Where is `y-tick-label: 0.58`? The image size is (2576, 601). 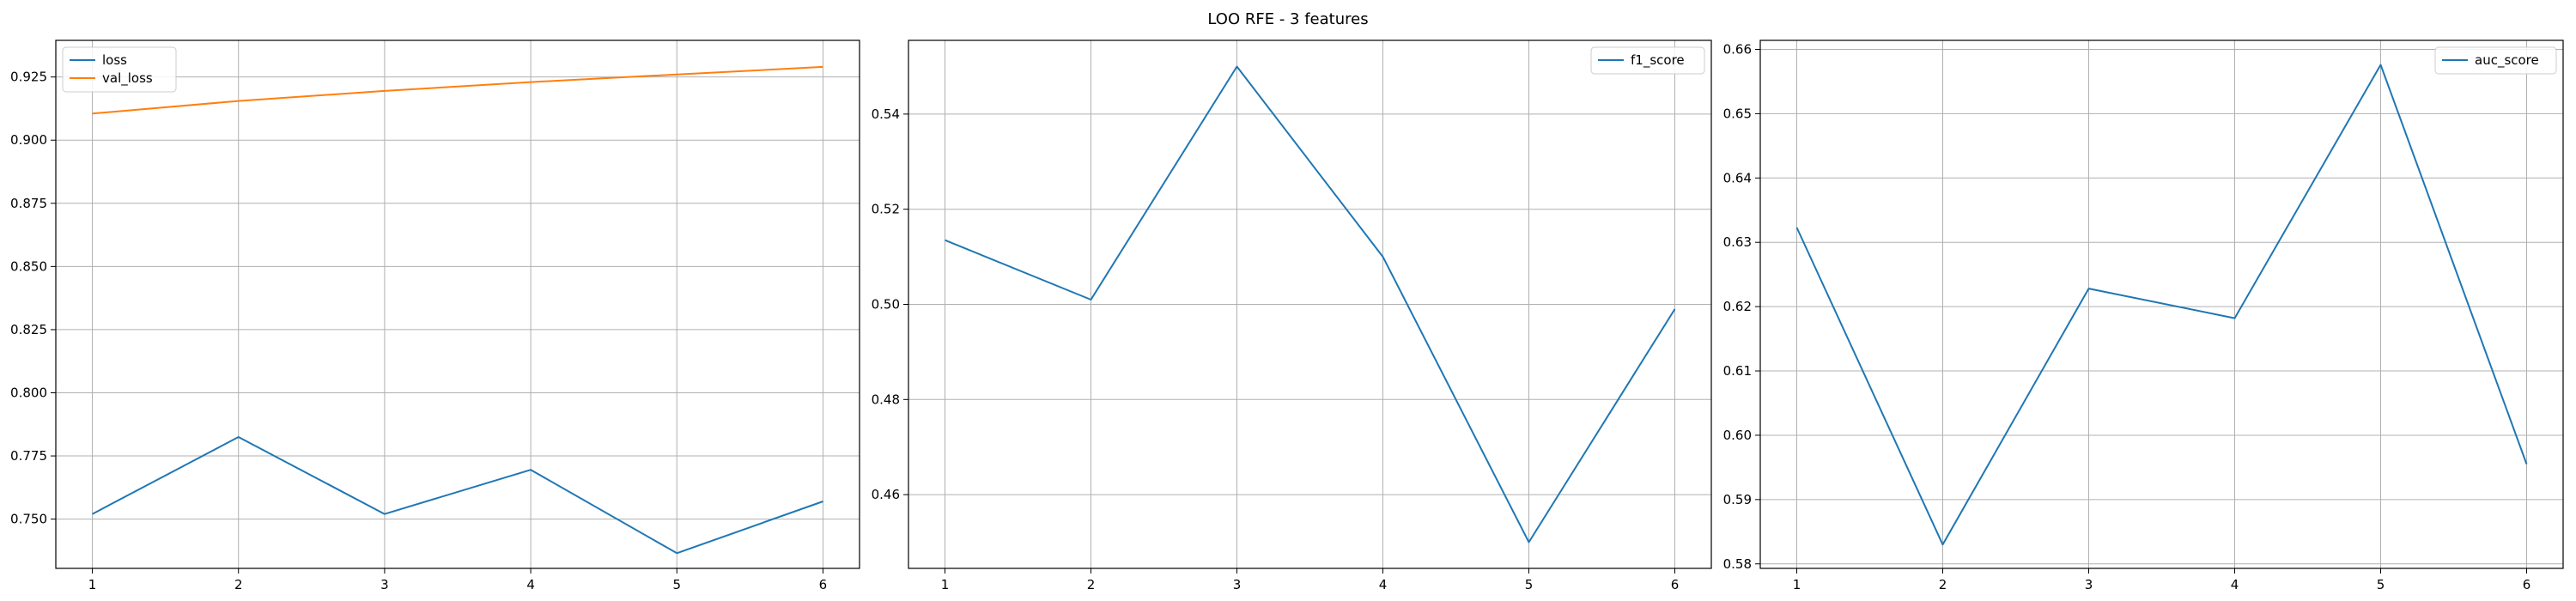 y-tick-label: 0.58 is located at coordinates (1737, 564).